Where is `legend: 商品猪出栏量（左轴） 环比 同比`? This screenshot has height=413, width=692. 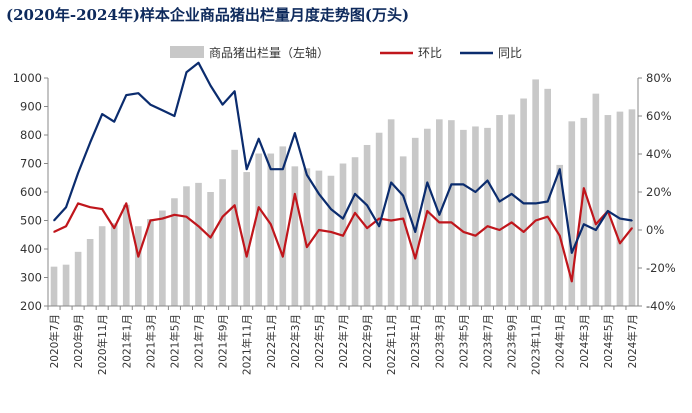
legend: 商品猪出栏量（左轴） 环比 同比 is located at coordinates (346, 52).